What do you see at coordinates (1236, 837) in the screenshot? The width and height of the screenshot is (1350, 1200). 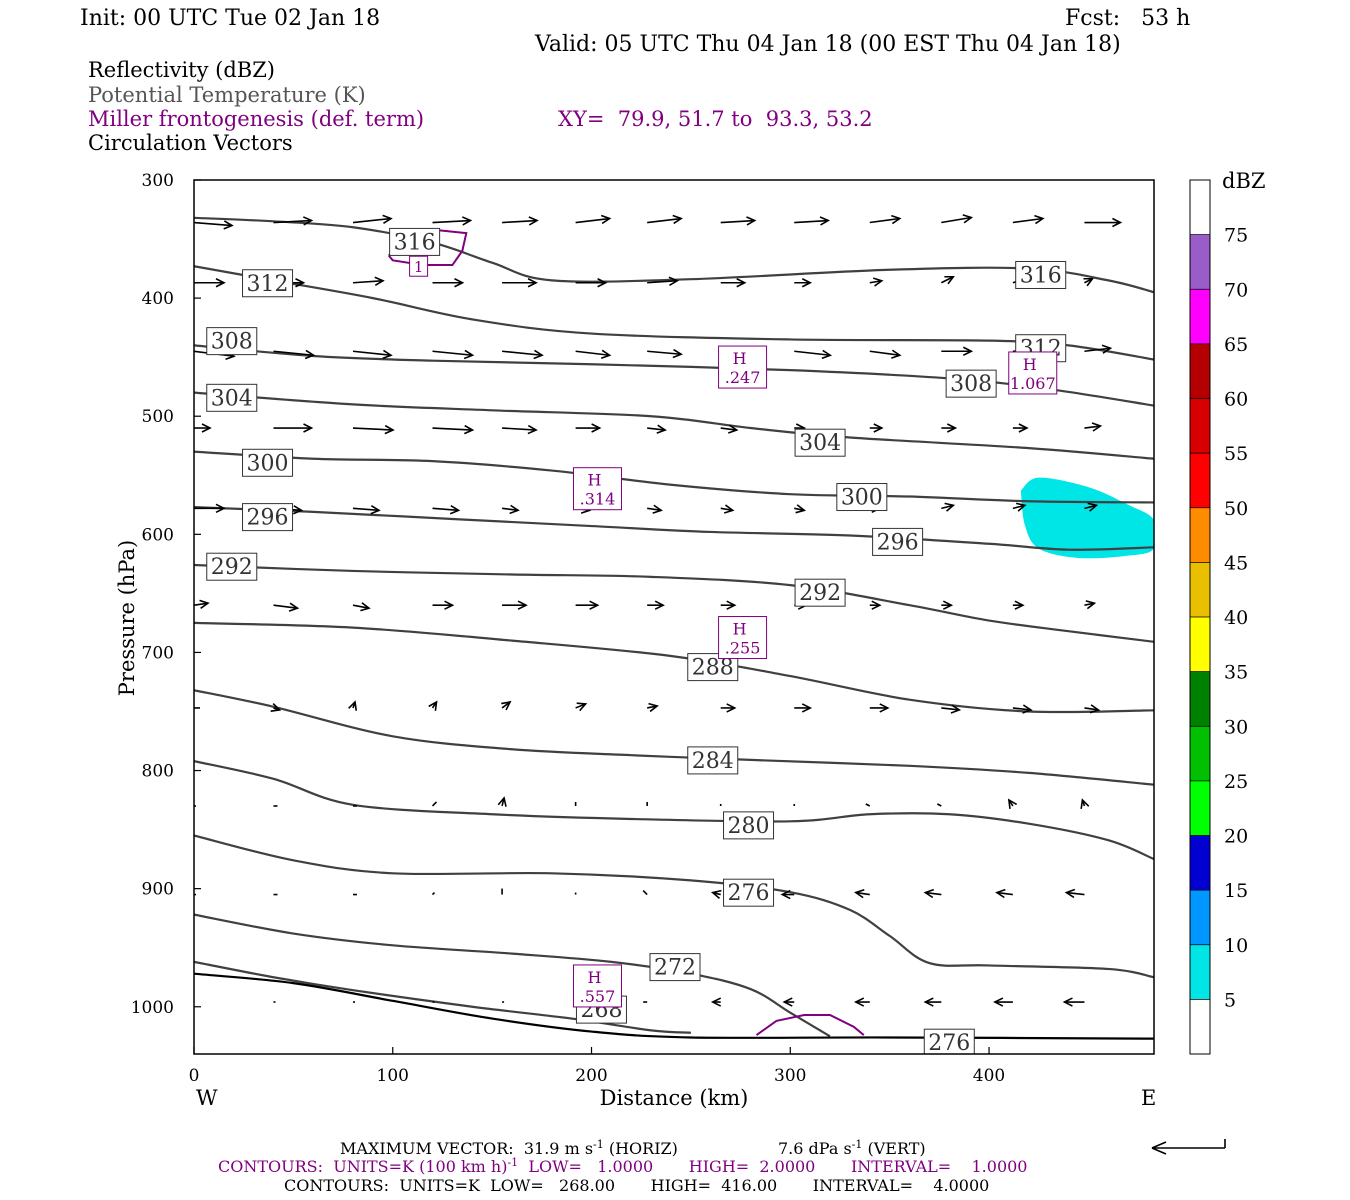 I see `colorbar-label: 20` at bounding box center [1236, 837].